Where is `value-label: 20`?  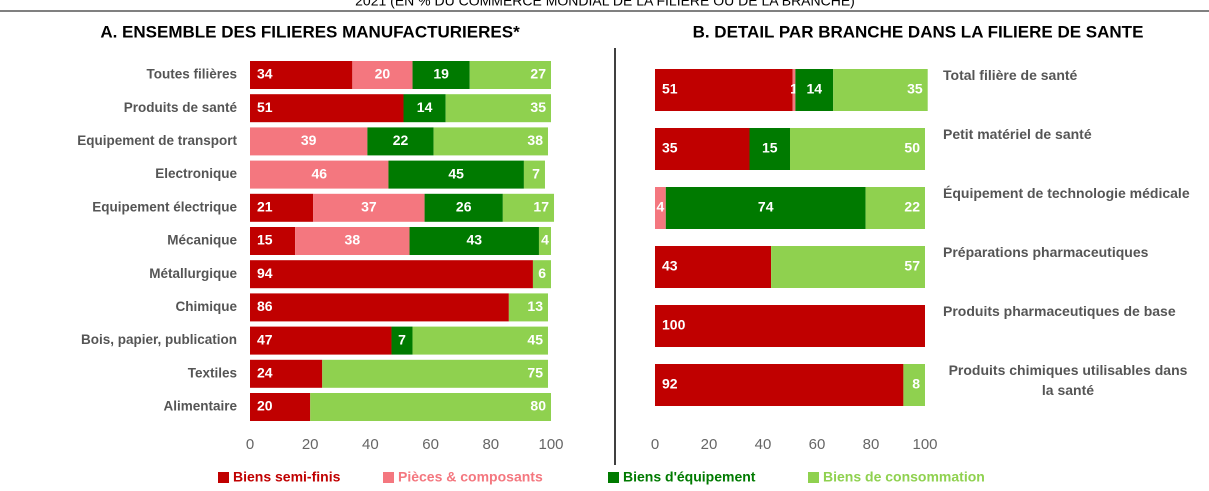 value-label: 20 is located at coordinates (383, 74).